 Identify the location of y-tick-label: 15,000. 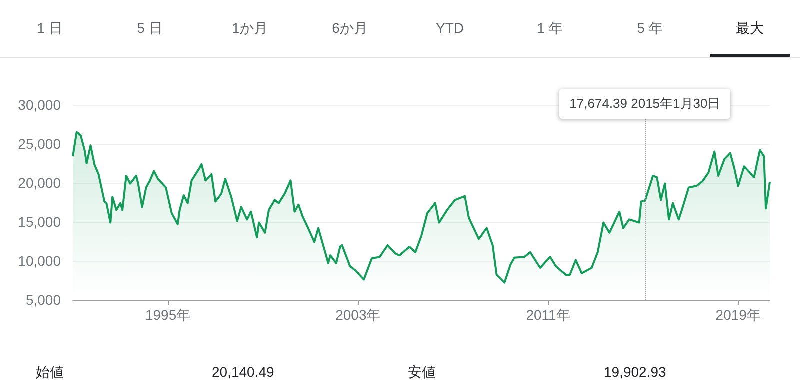
(40, 222).